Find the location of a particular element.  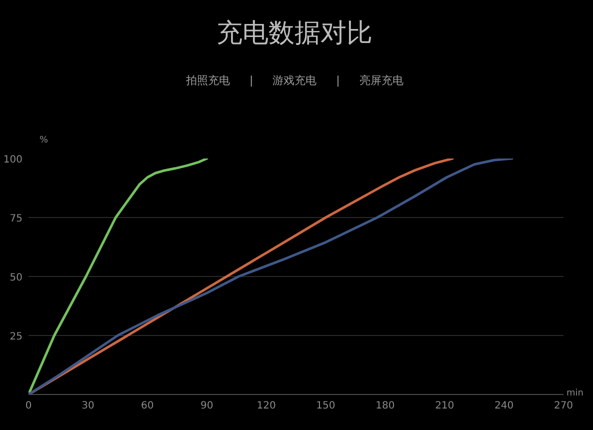

text: 游戏充电 is located at coordinates (294, 80).